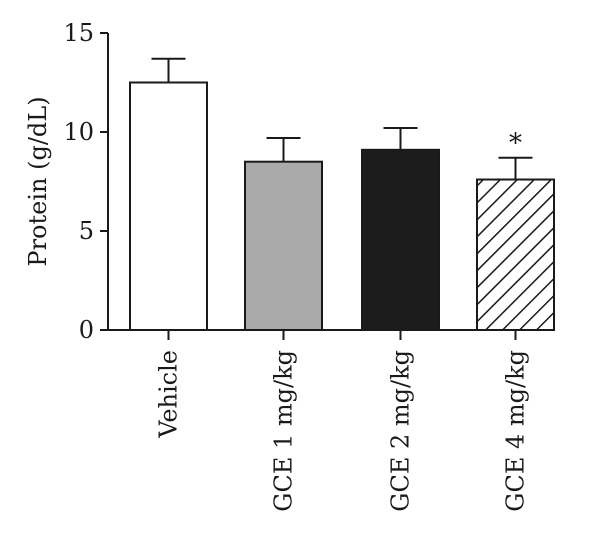 This screenshot has width=600, height=542. I want to click on significance-marker: *, so click(515, 144).